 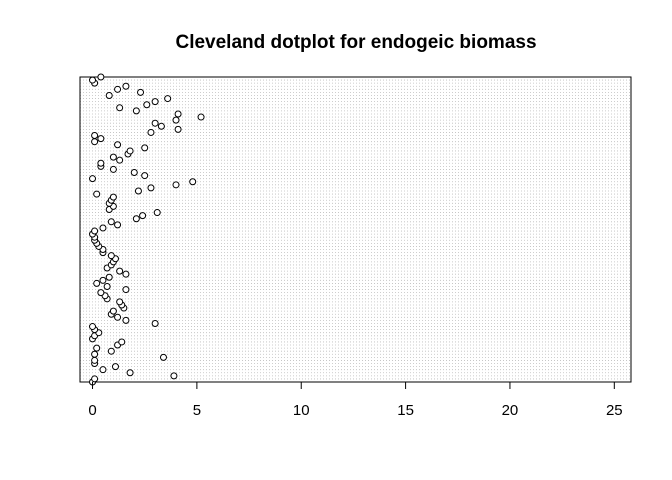 What do you see at coordinates (614, 410) in the screenshot?
I see `x-tick-label: 25` at bounding box center [614, 410].